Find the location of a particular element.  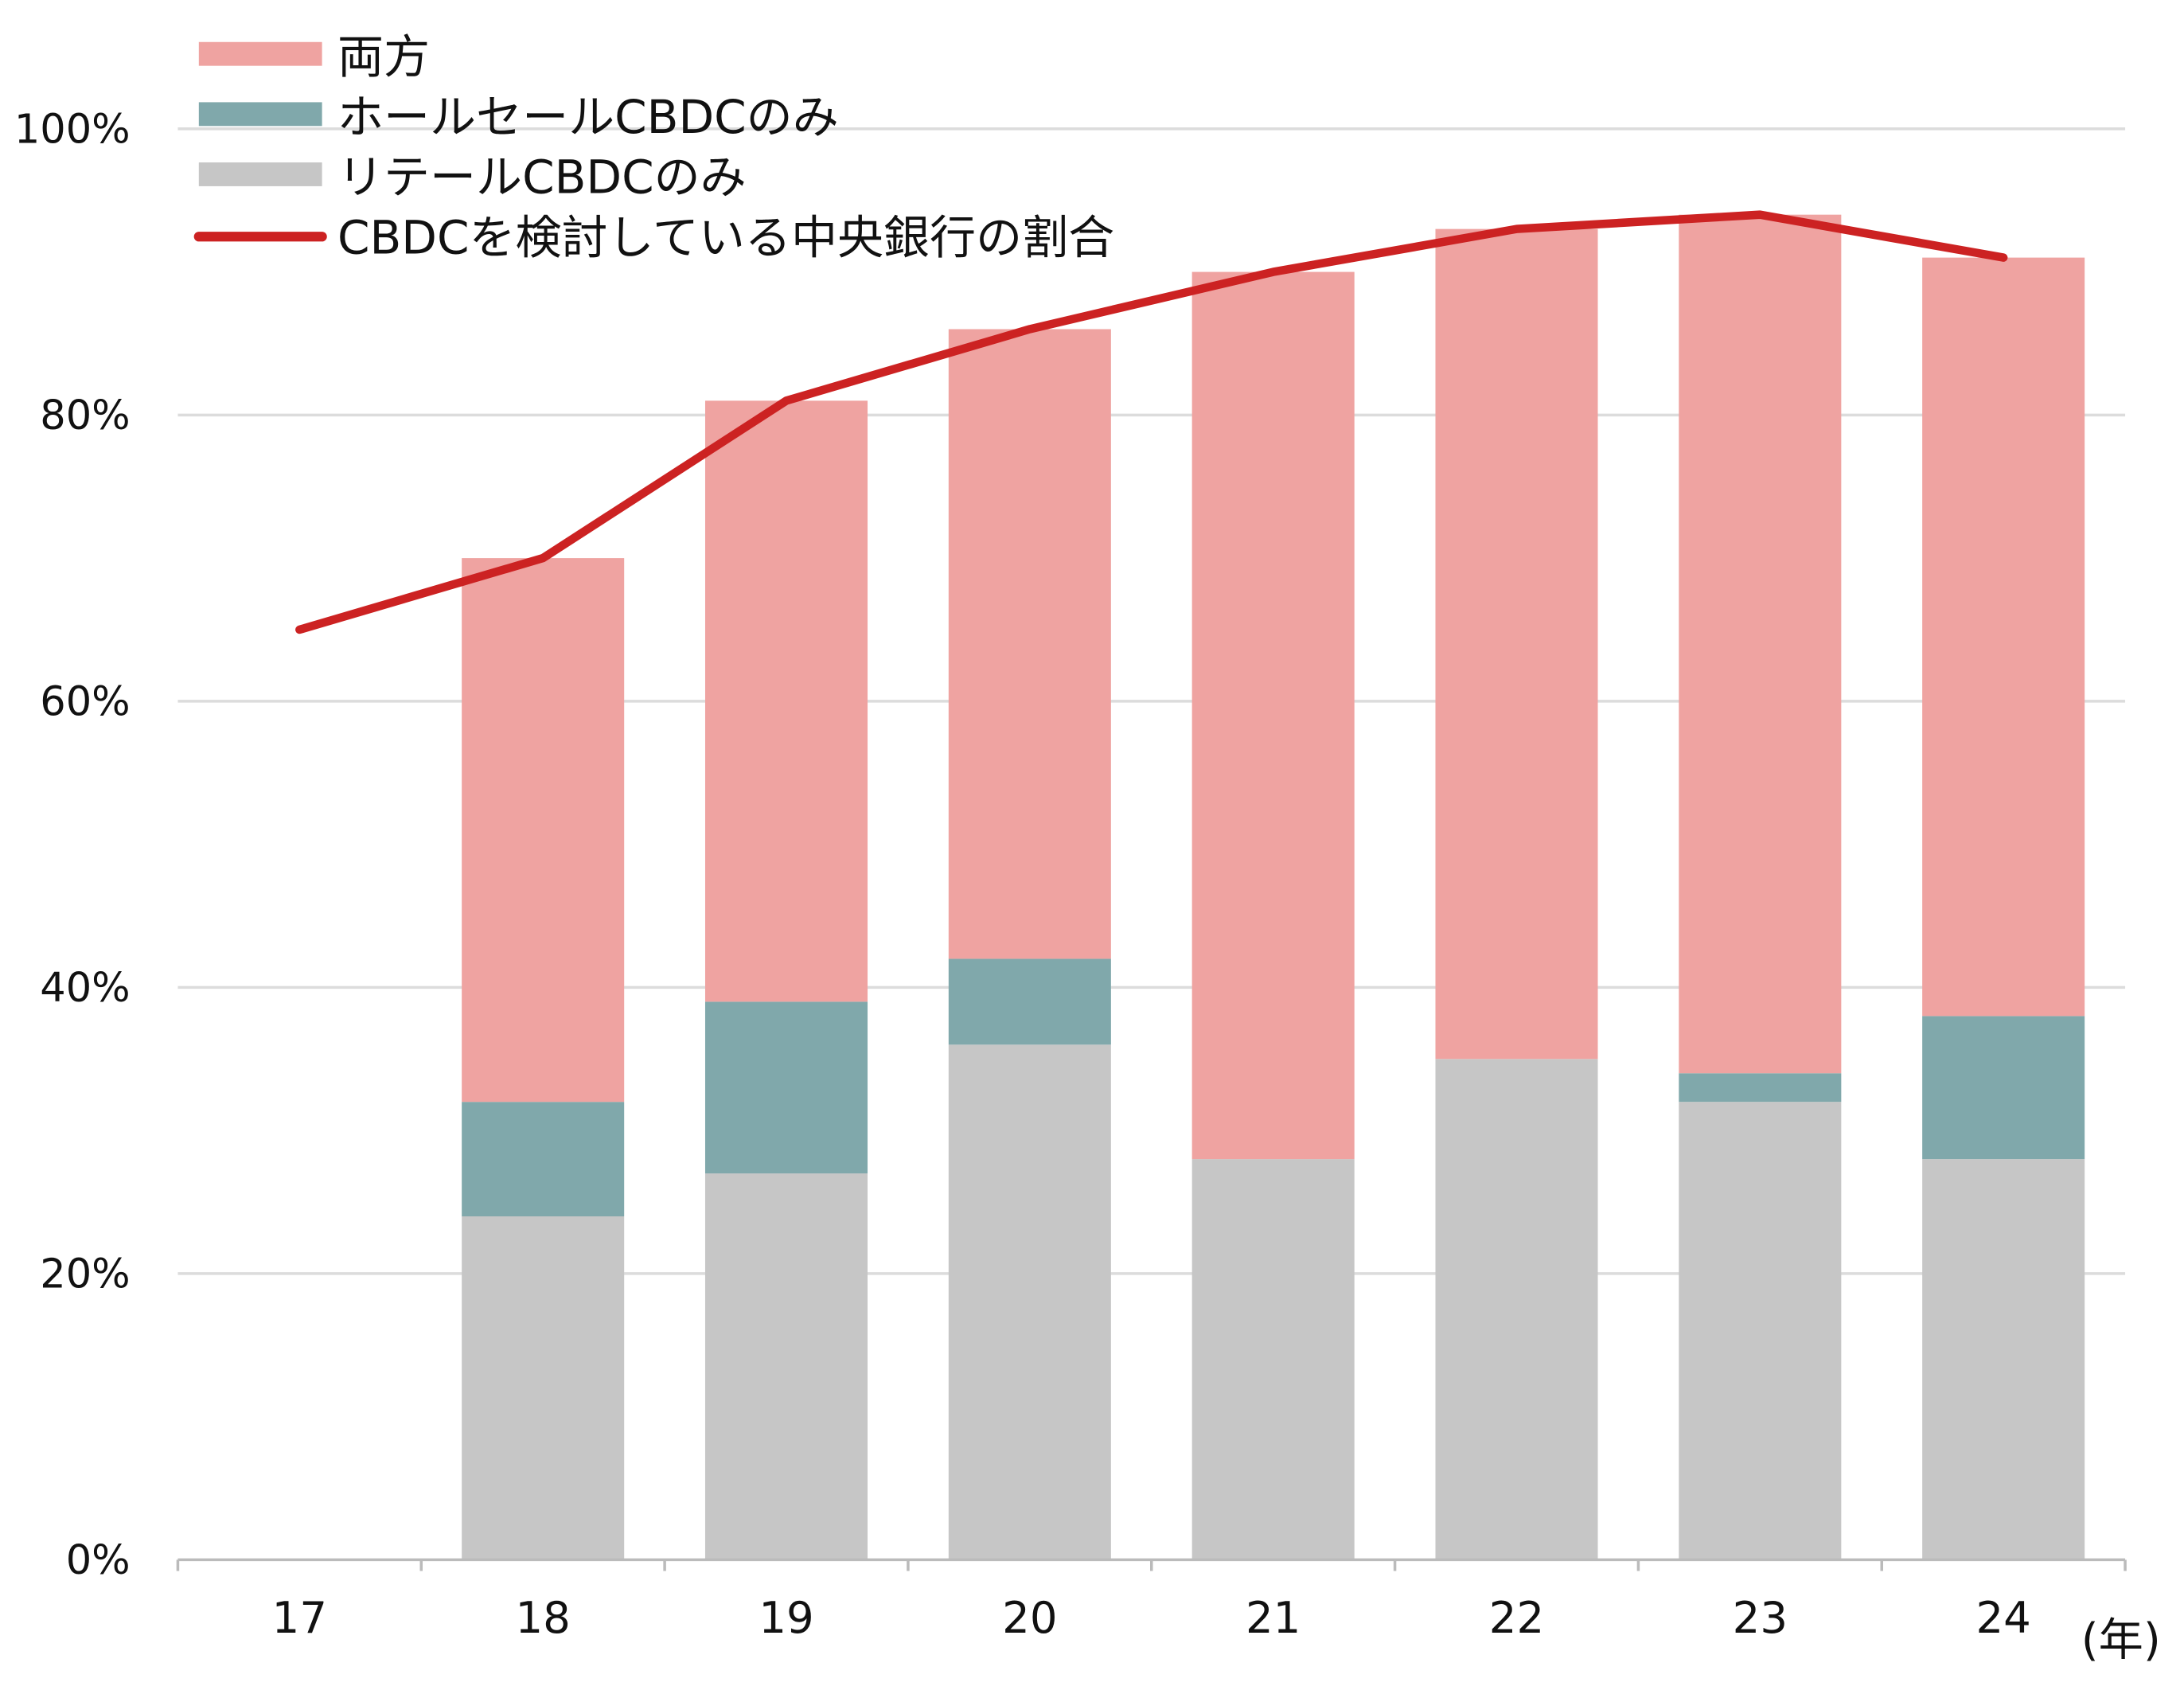

x-tick-label: 20 is located at coordinates (1029, 1617).